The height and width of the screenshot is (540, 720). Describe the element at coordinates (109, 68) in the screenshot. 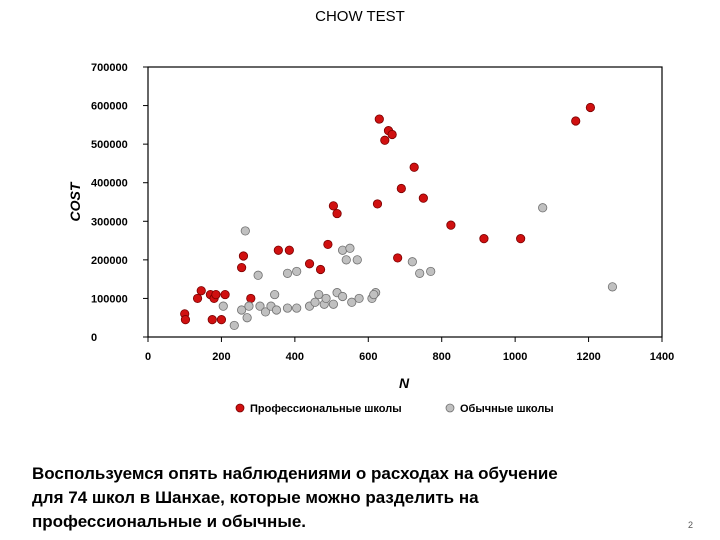

I see `y-tick-label: 700000` at that location.